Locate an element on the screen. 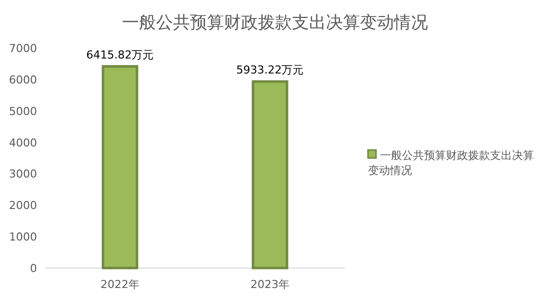  y-tick-label: 4000 is located at coordinates (23, 143).